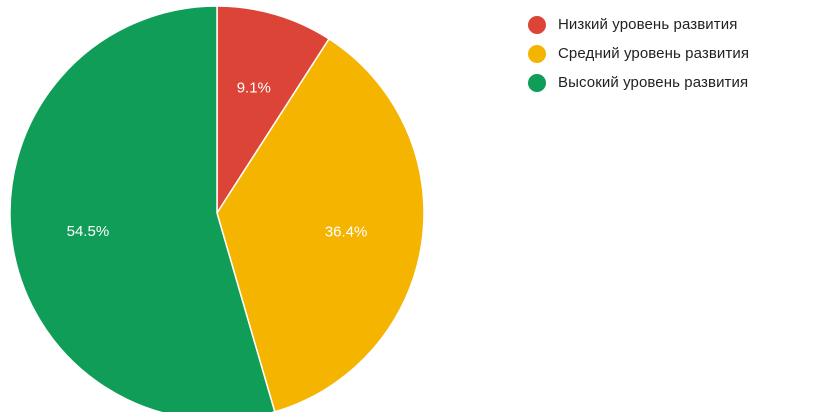 Image resolution: width=840 pixels, height=412 pixels. What do you see at coordinates (537, 53) in the screenshot?
I see `legend-marker-medium` at bounding box center [537, 53].